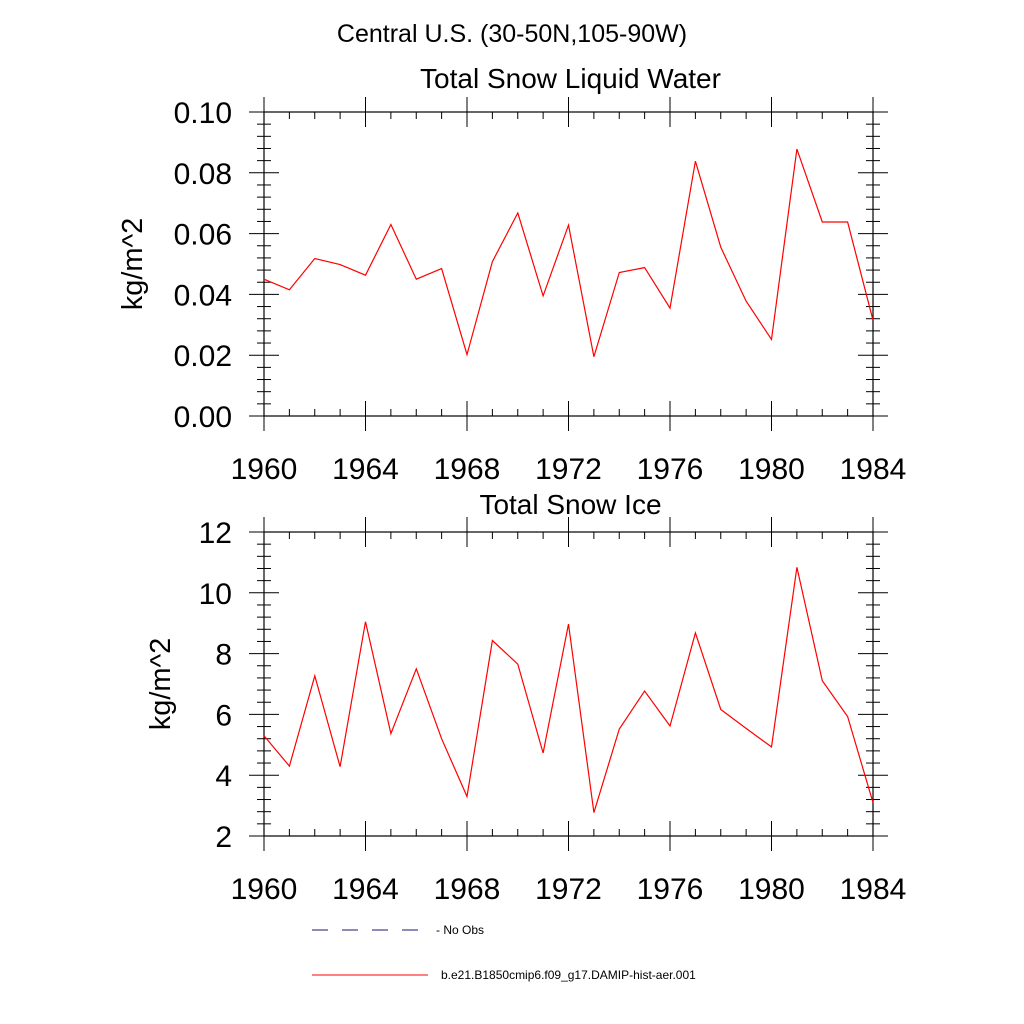 The image size is (1024, 1024). I want to click on y-tick-label: 0.04, so click(203, 295).